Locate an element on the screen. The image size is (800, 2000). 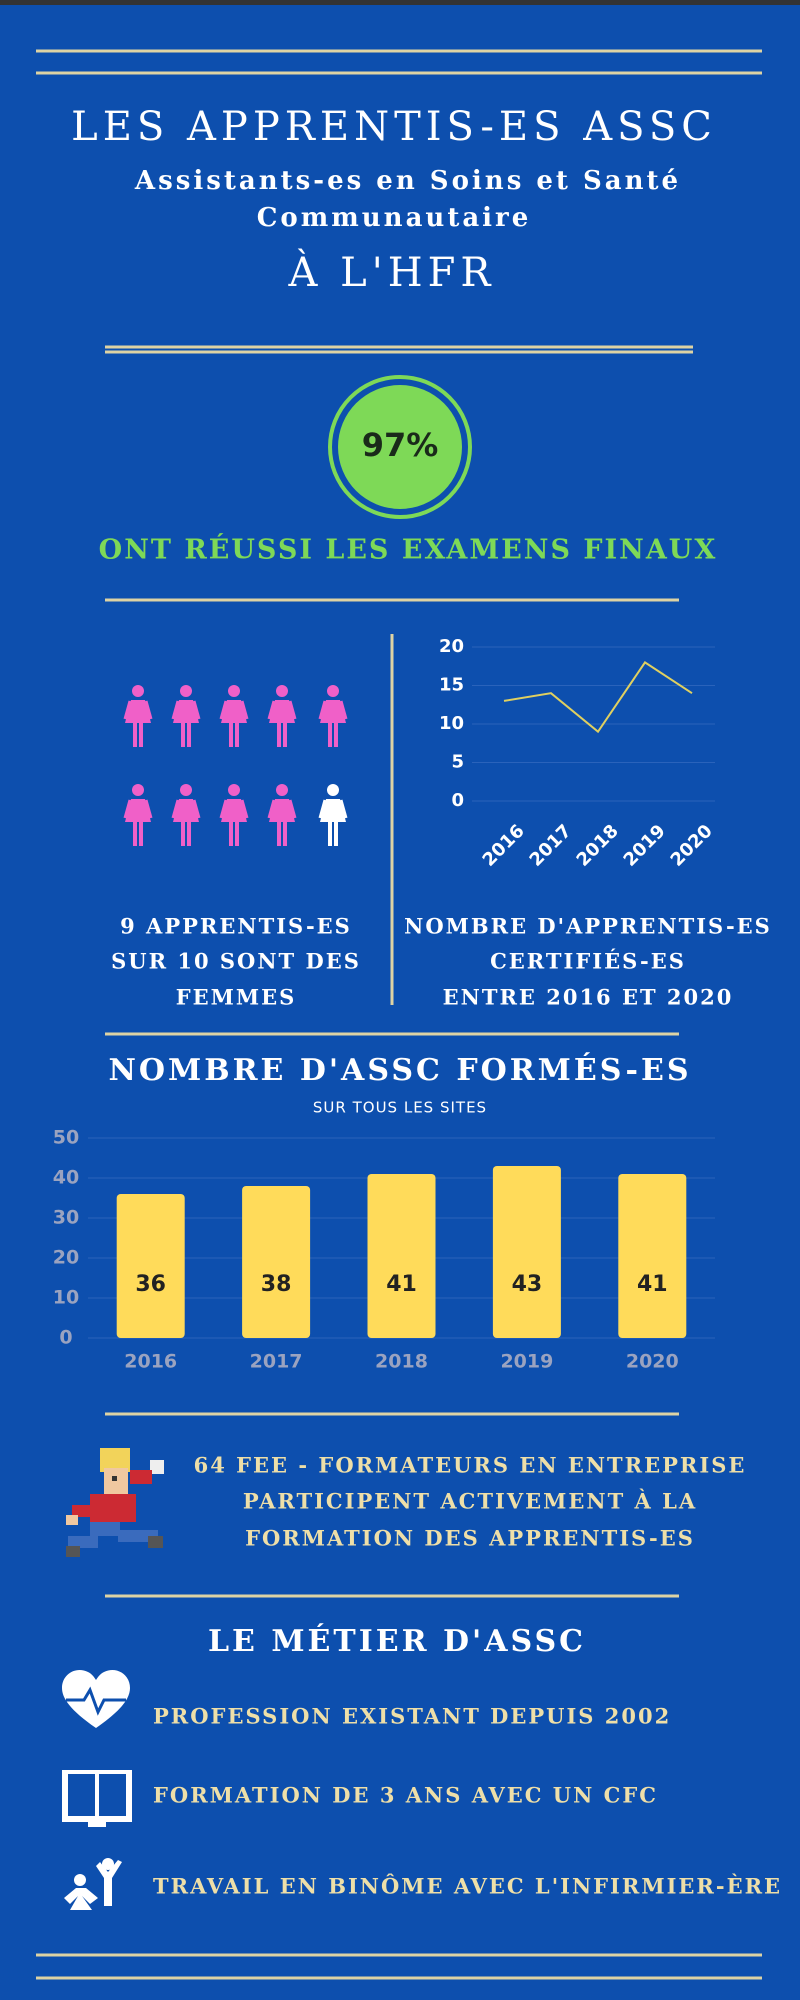
caption-line: FORMATION DES APPRENTIS-ES is located at coordinates (470, 1538).